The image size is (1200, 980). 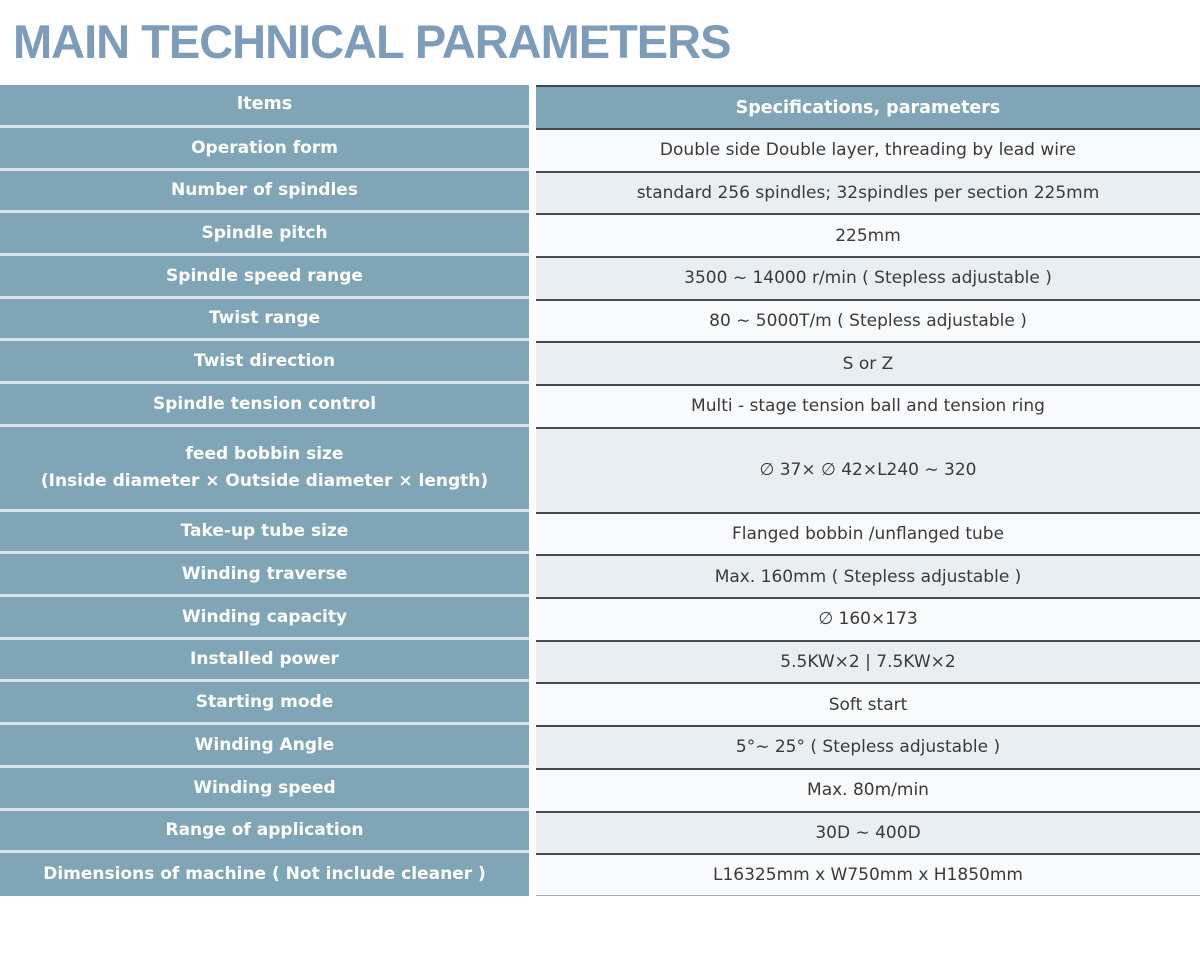 I want to click on item-cell: Operation form, so click(x=264, y=149).